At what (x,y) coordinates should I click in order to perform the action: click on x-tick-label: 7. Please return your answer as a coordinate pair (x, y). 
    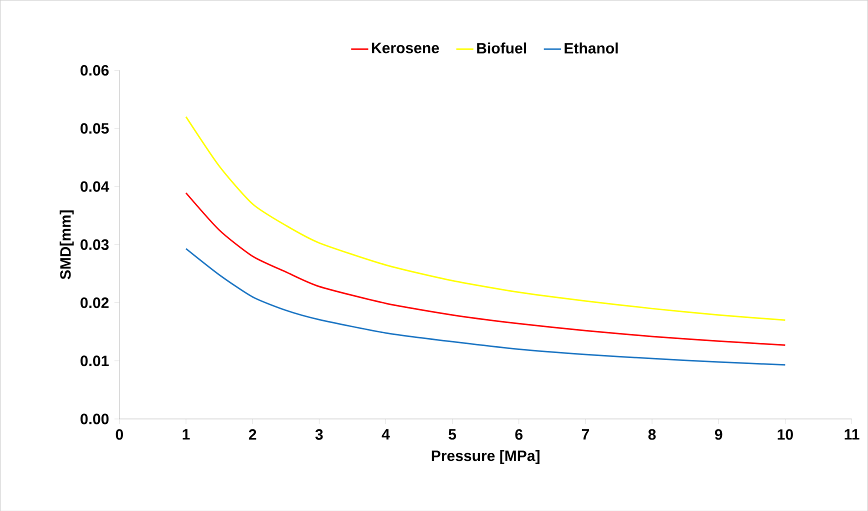
    Looking at the image, I should click on (585, 434).